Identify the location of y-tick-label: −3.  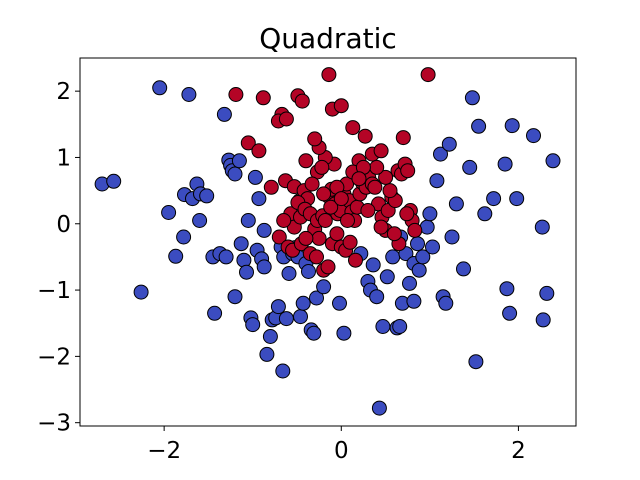
(54, 424).